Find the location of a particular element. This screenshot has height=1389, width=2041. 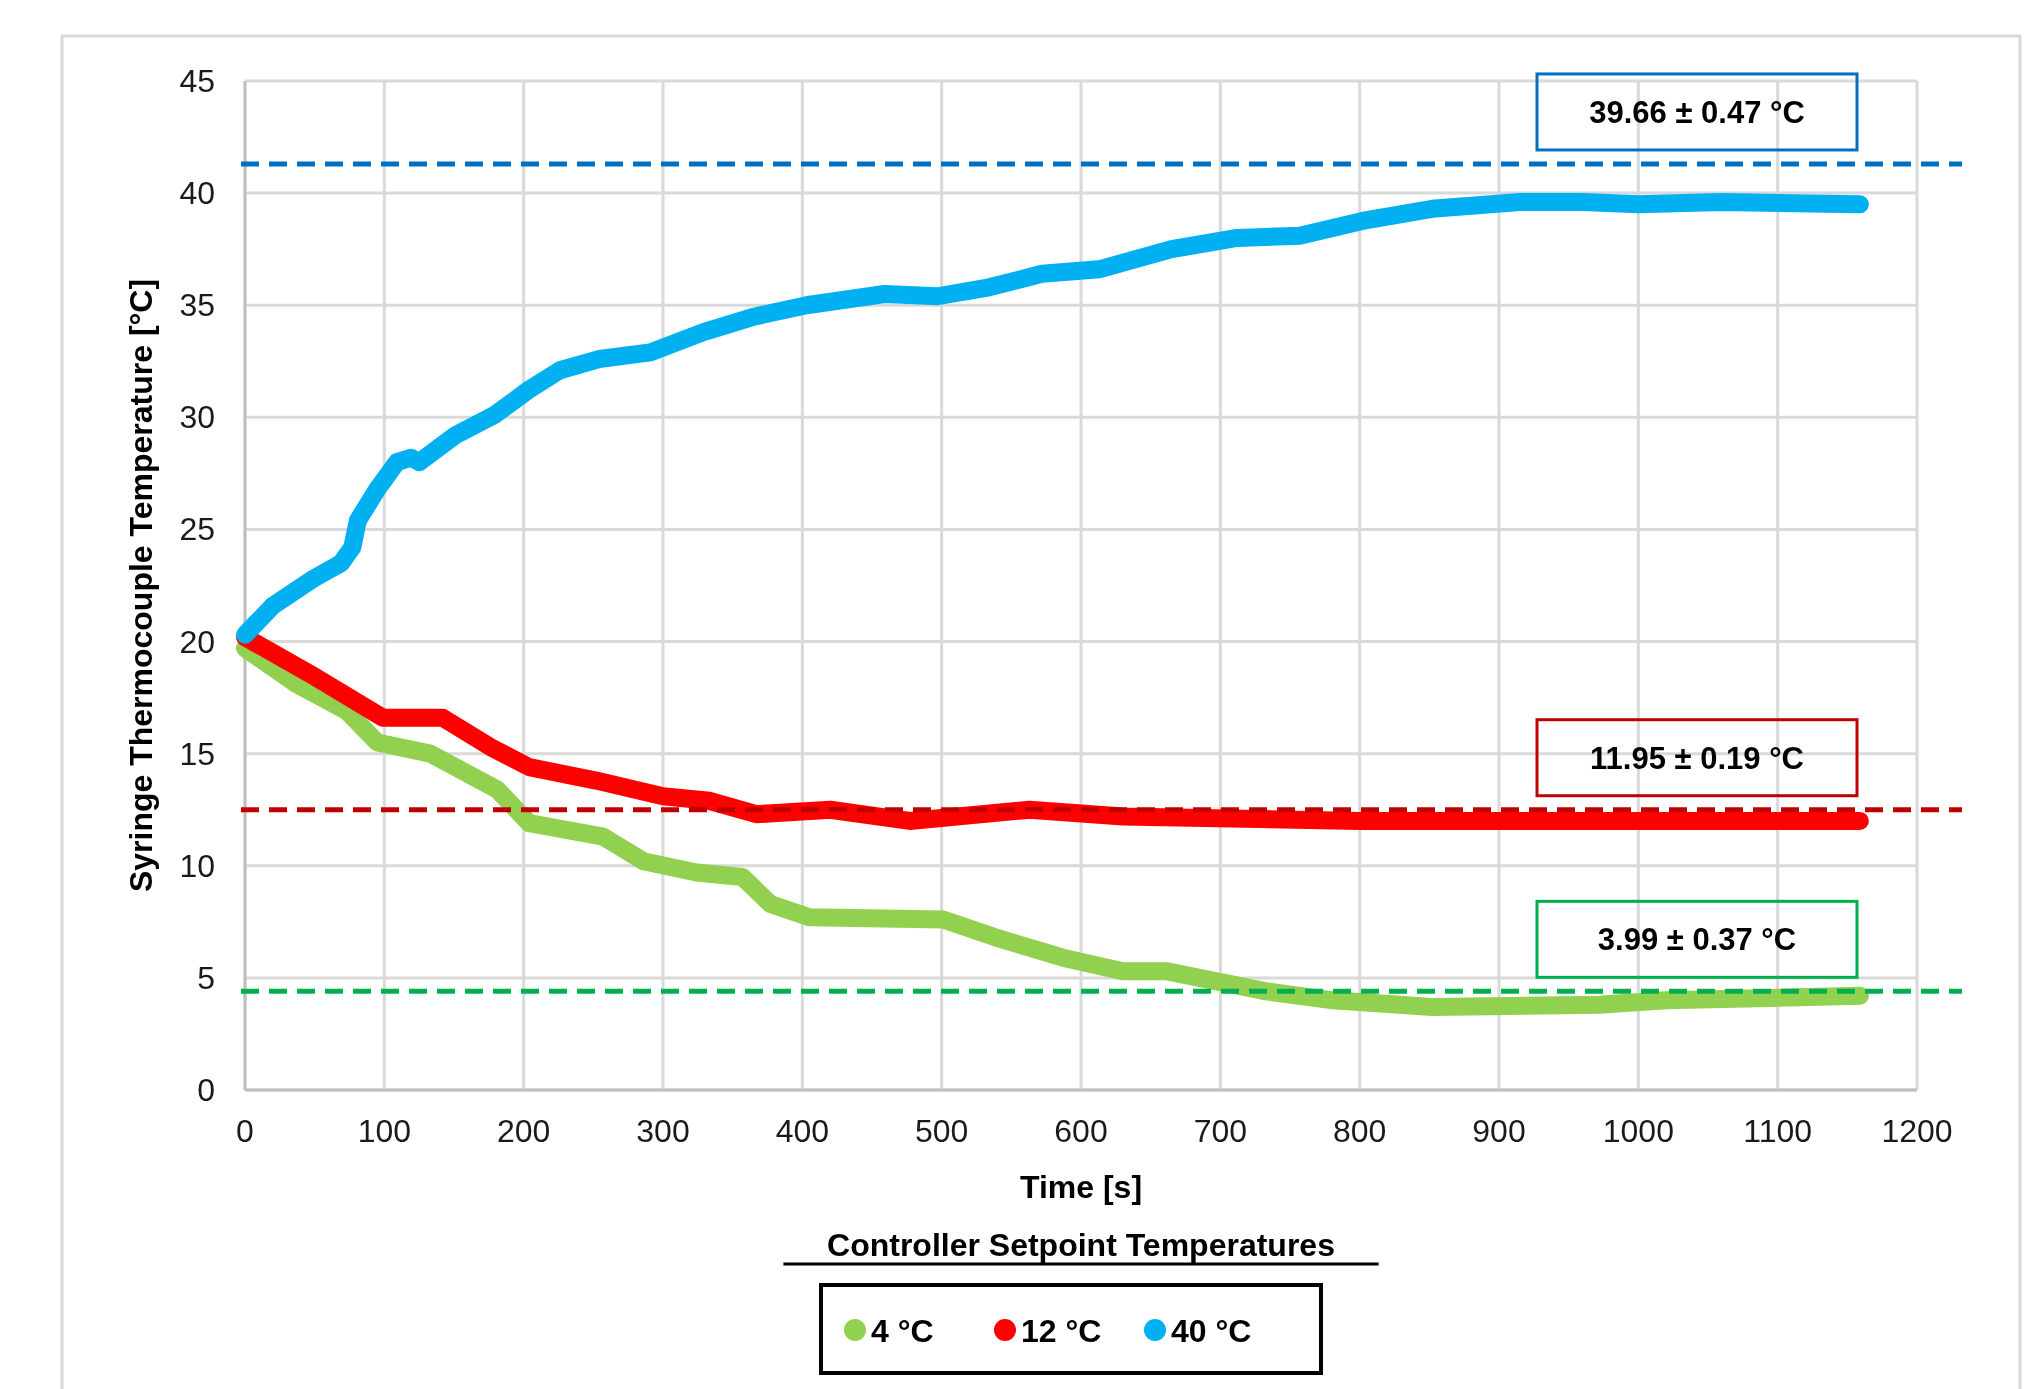

x-tick-label: 500 is located at coordinates (941, 1131).